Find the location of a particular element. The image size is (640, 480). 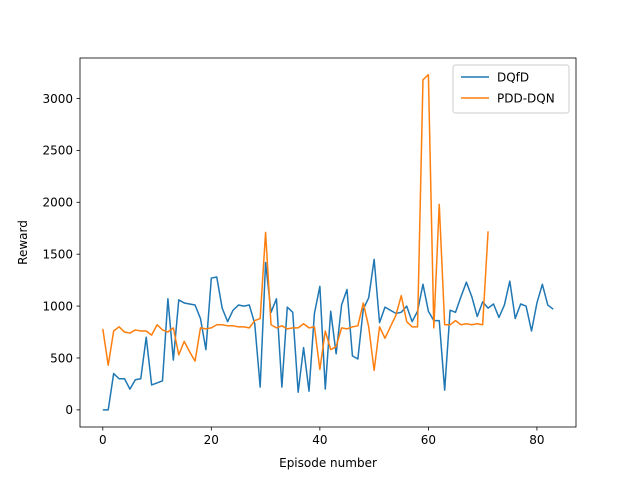

x-tick-label: 0 is located at coordinates (103, 440).